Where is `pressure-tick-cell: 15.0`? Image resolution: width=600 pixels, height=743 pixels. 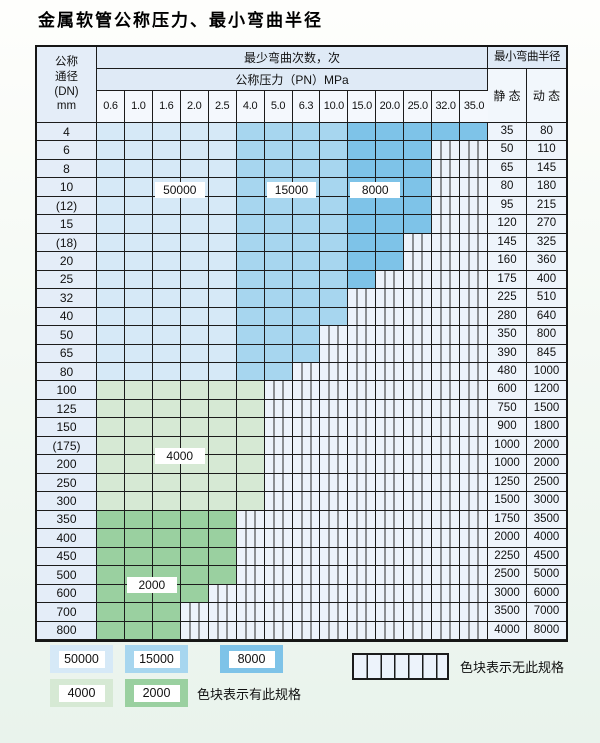
pressure-tick-cell: 15.0 is located at coordinates (362, 107).